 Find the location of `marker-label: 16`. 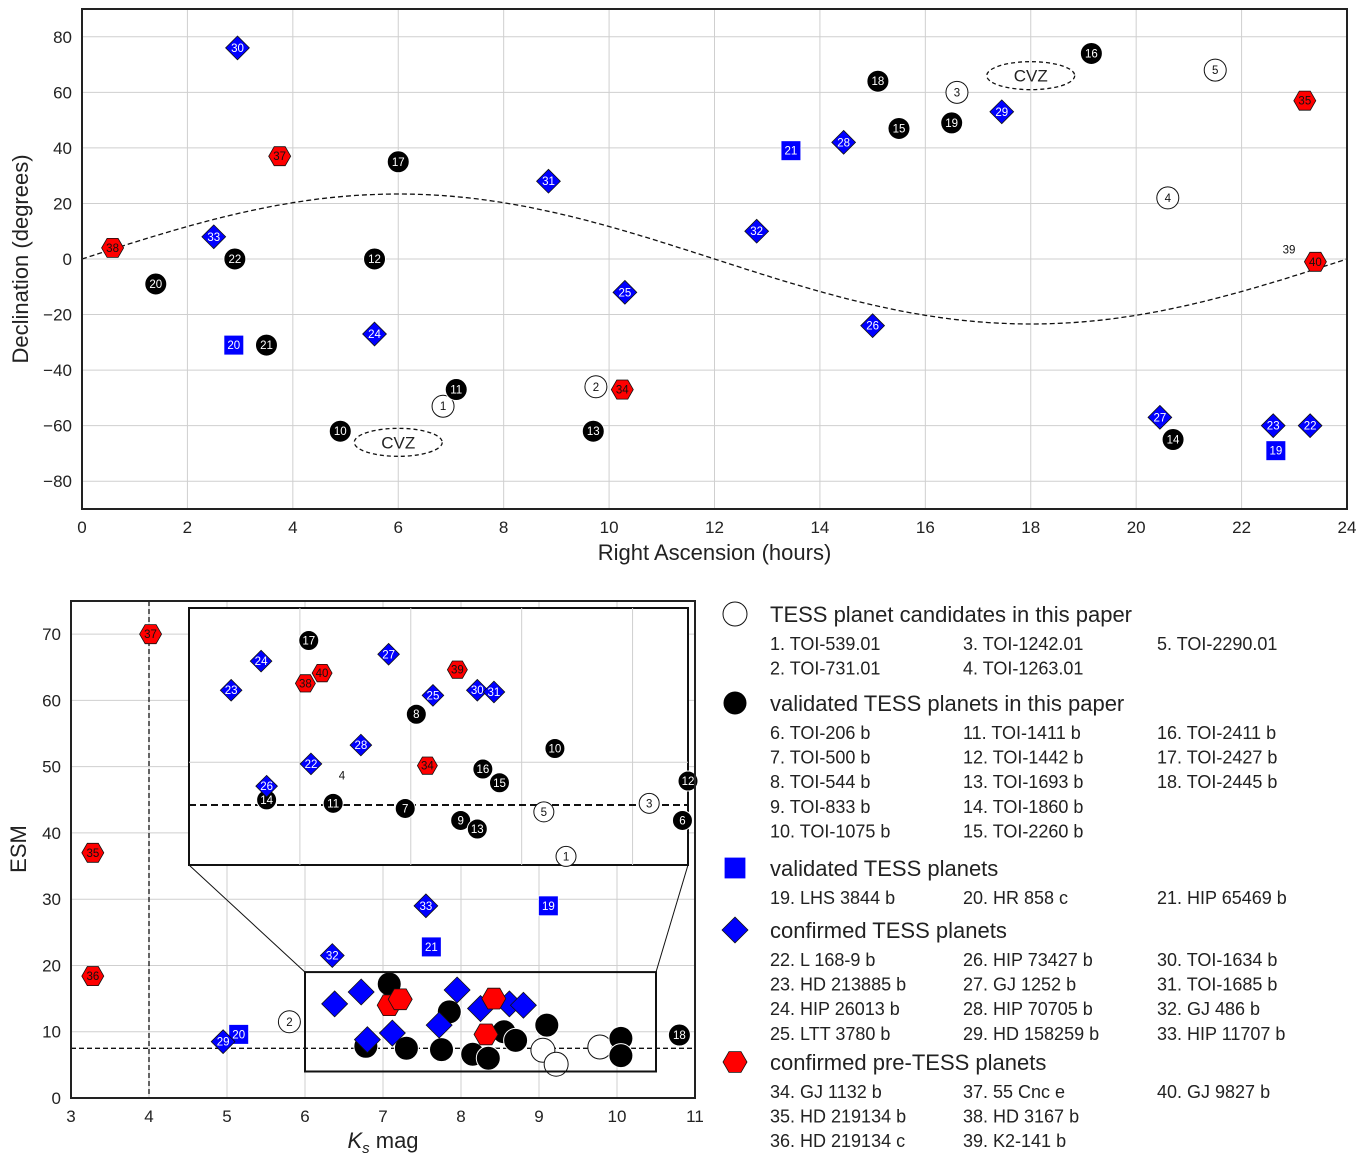

marker-label: 16 is located at coordinates (1091, 54).